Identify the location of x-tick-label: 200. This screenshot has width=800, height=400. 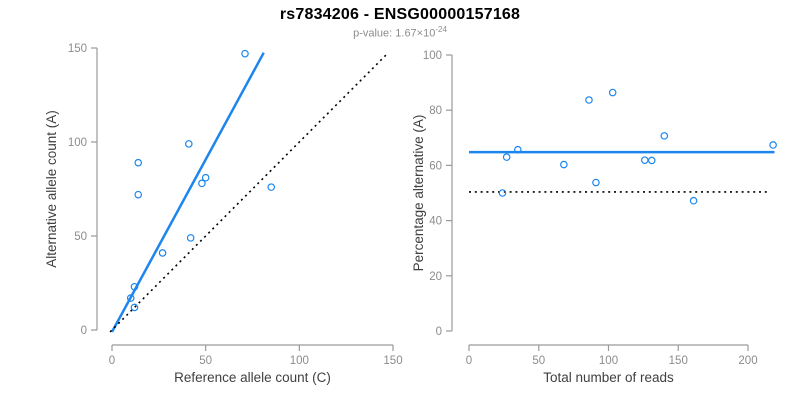
(747, 361).